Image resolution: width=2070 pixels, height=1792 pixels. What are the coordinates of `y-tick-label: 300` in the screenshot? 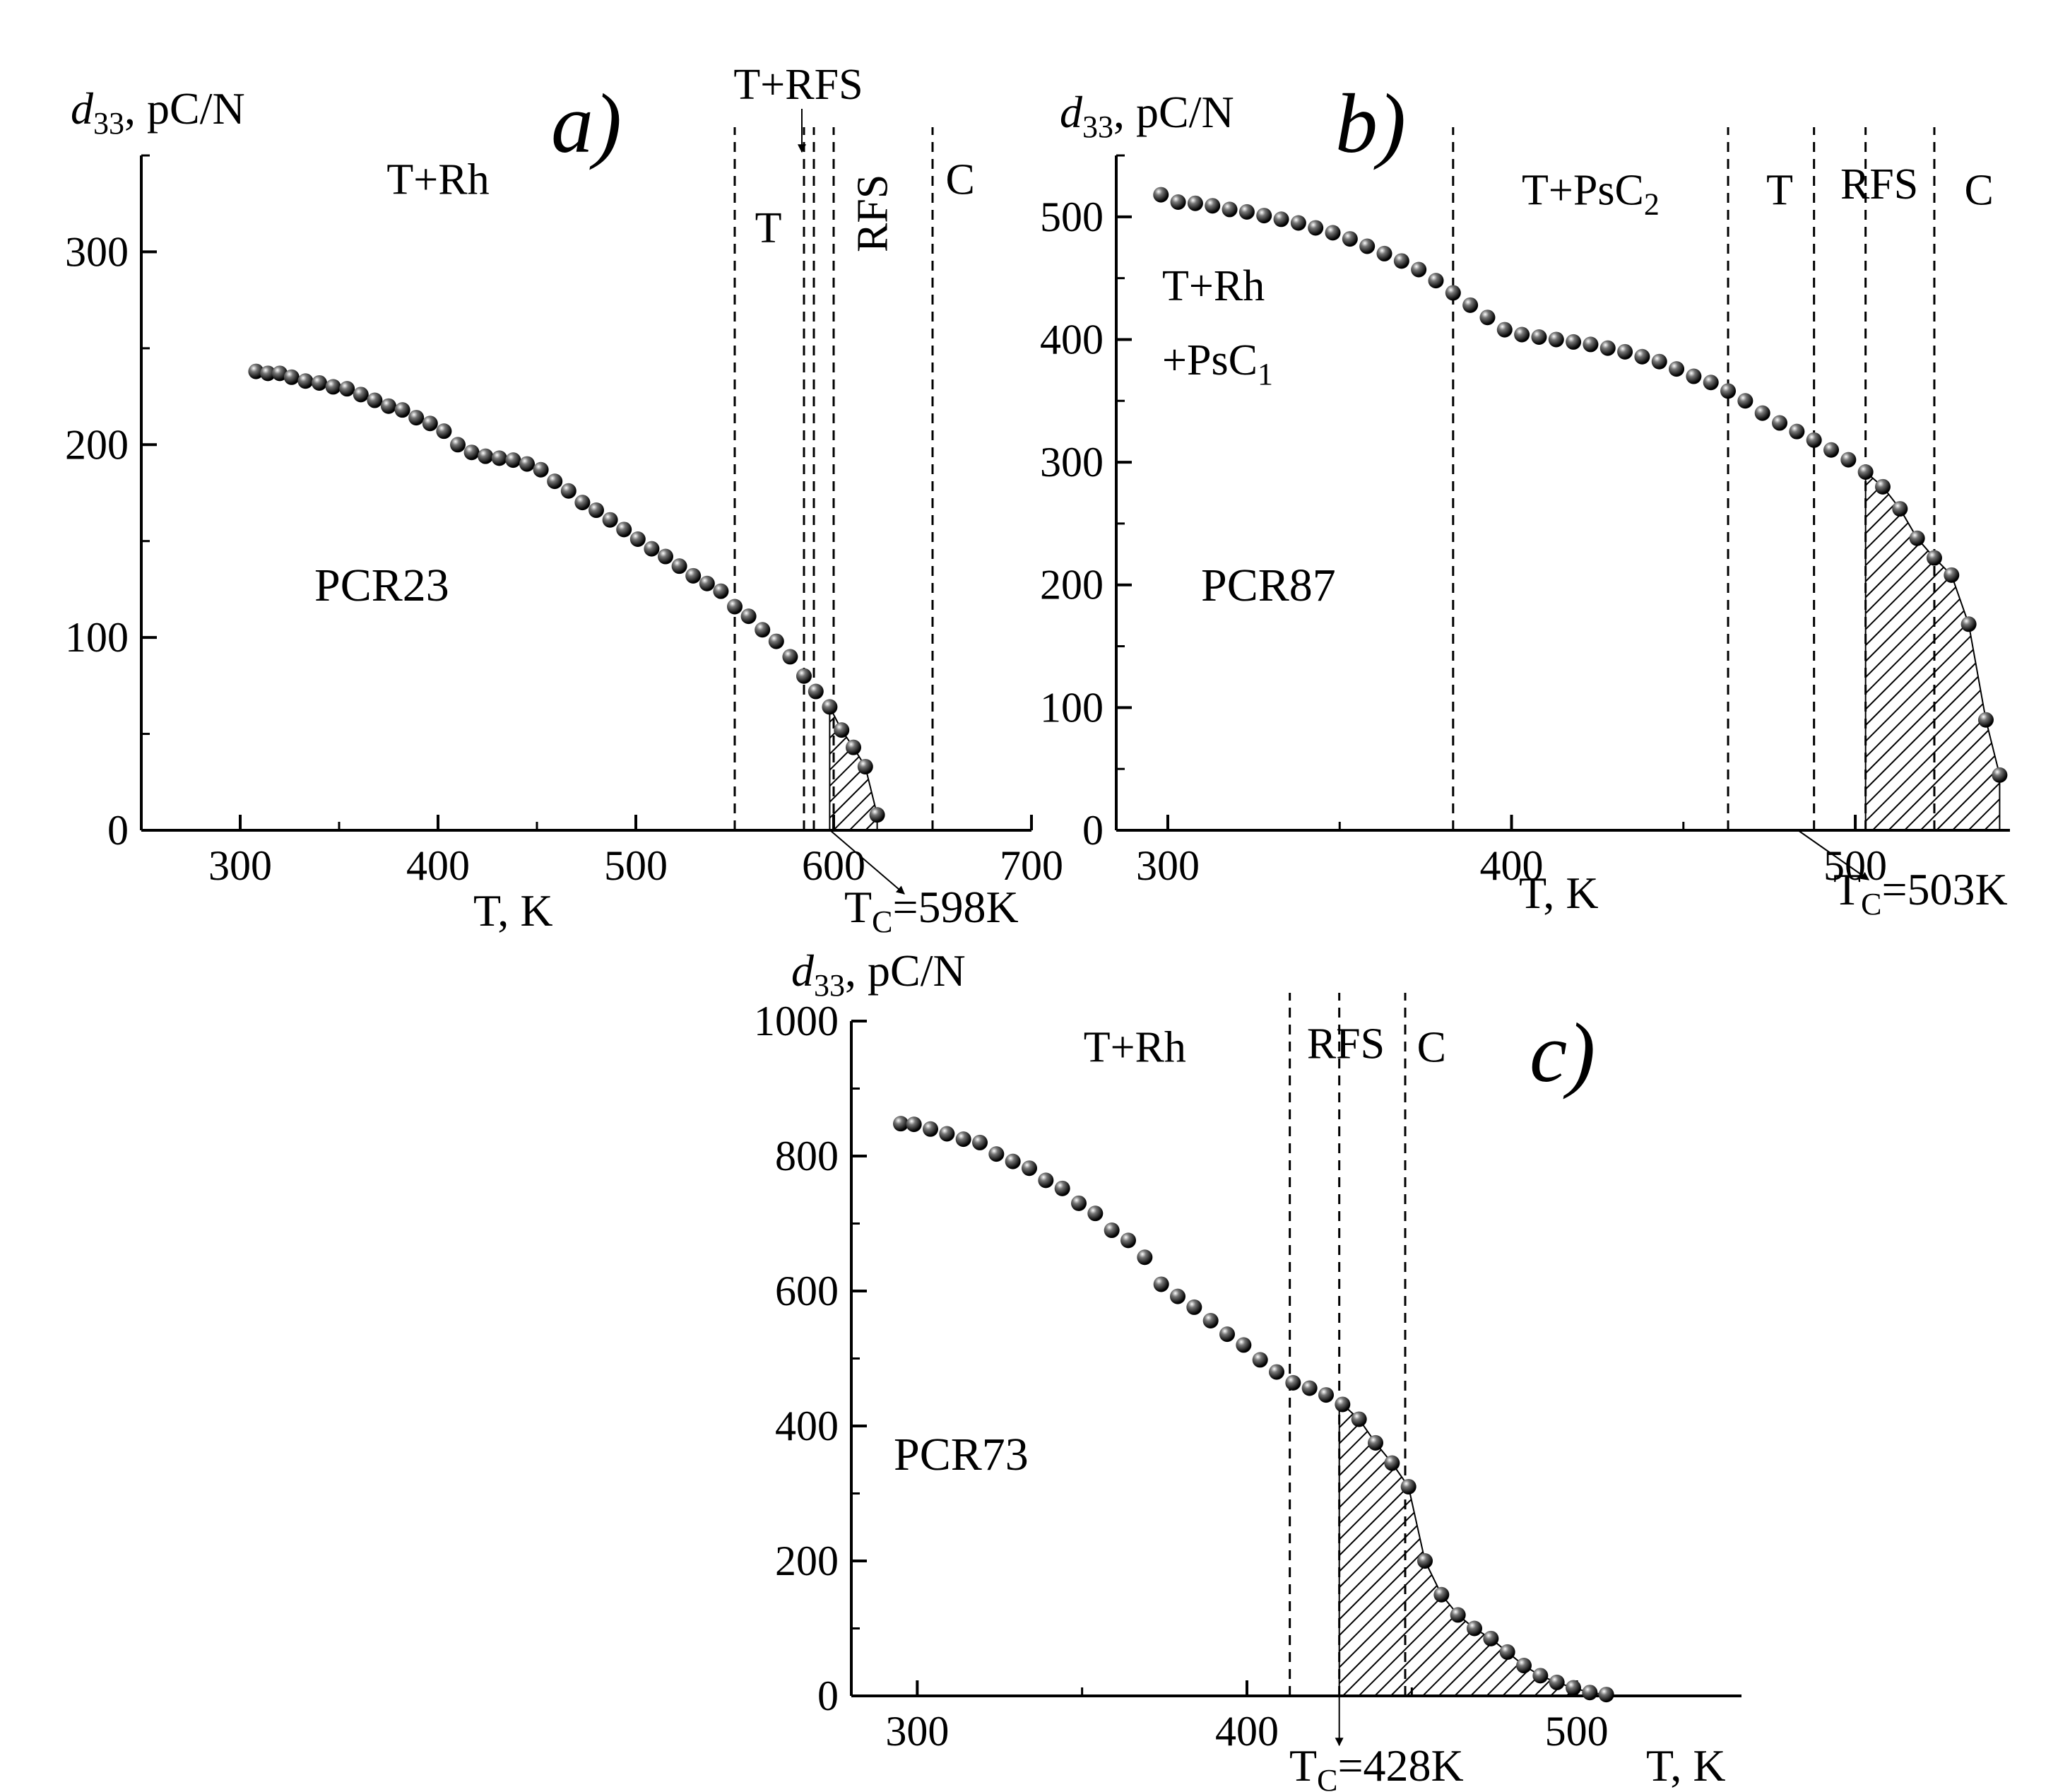 It's located at (1072, 462).